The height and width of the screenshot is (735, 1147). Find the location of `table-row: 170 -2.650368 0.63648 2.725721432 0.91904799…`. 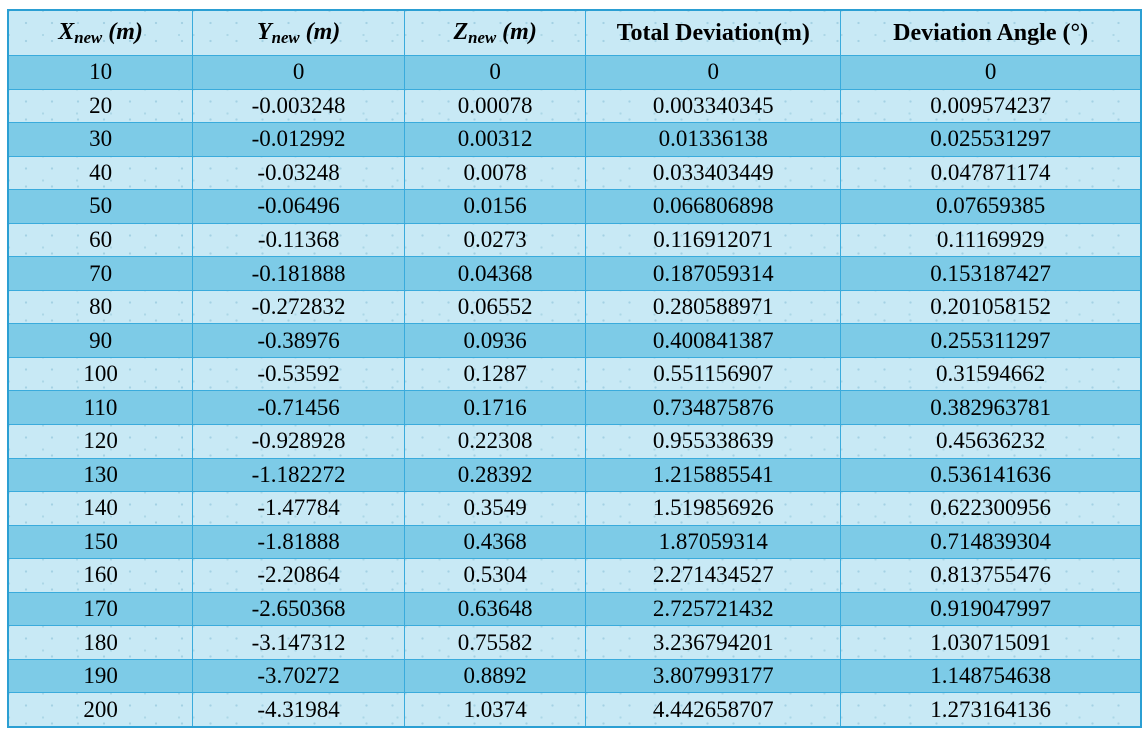

table-row: 170 -2.650368 0.63648 2.725721432 0.91904799… is located at coordinates (574, 609).